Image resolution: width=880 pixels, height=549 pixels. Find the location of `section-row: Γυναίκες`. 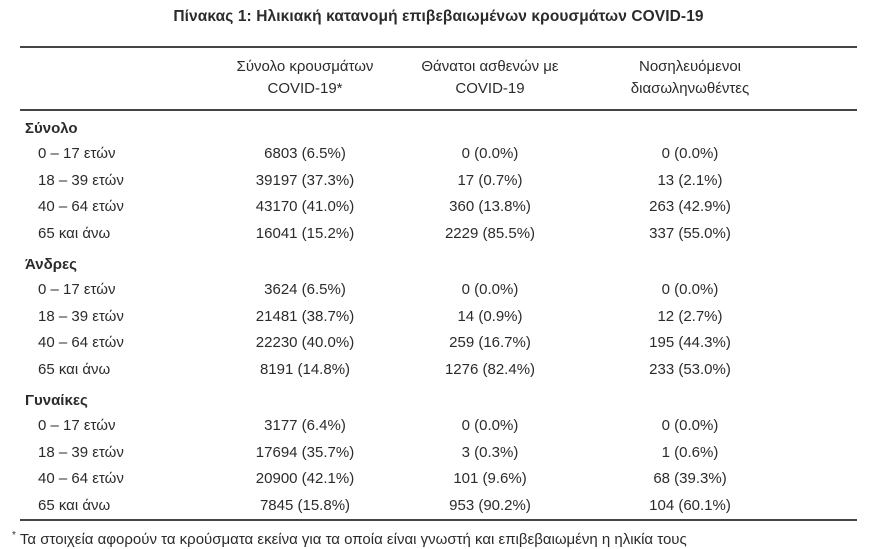

section-row: Γυναίκες is located at coordinates (438, 398).